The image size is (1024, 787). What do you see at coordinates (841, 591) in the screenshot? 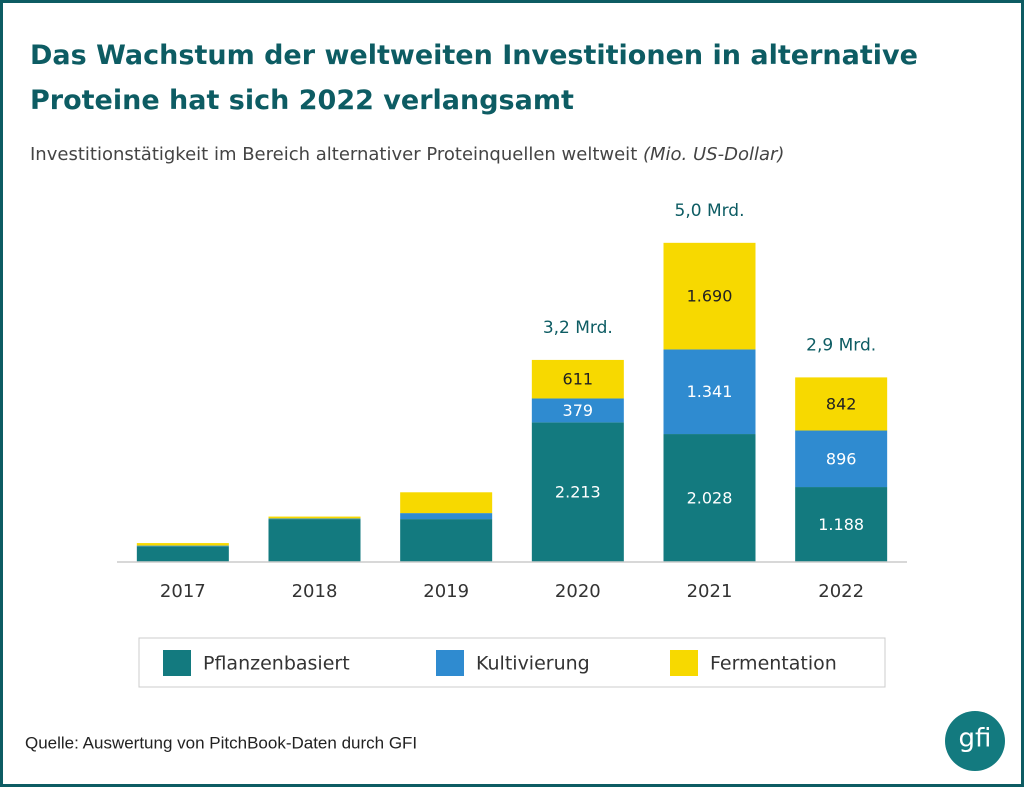
I see `x-tick-label: 2022` at bounding box center [841, 591].